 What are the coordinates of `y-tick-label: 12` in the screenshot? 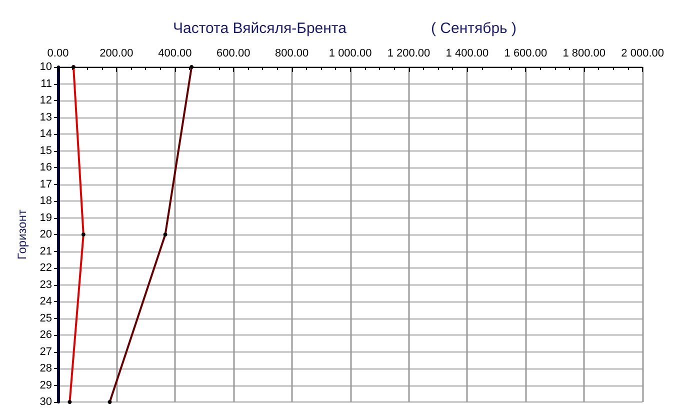 It's located at (46, 100).